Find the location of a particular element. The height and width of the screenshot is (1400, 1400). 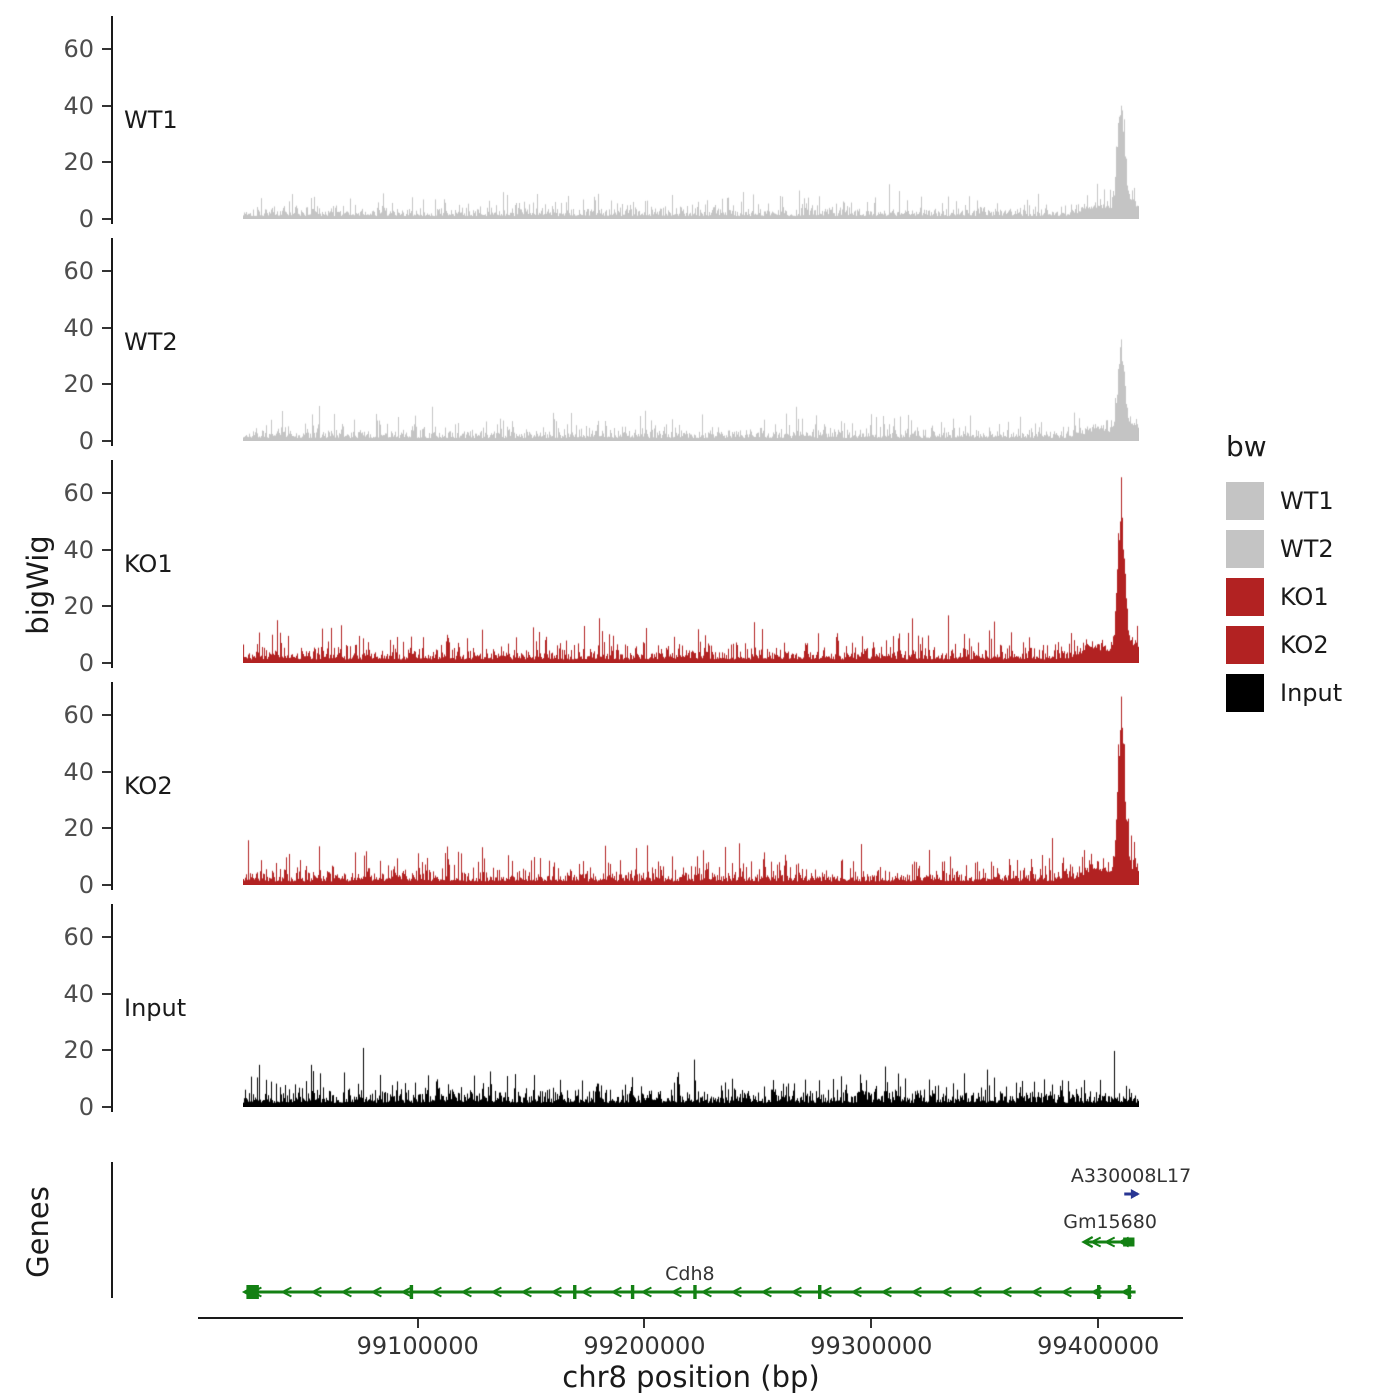

coverage-track-wt1 is located at coordinates (691, 121).